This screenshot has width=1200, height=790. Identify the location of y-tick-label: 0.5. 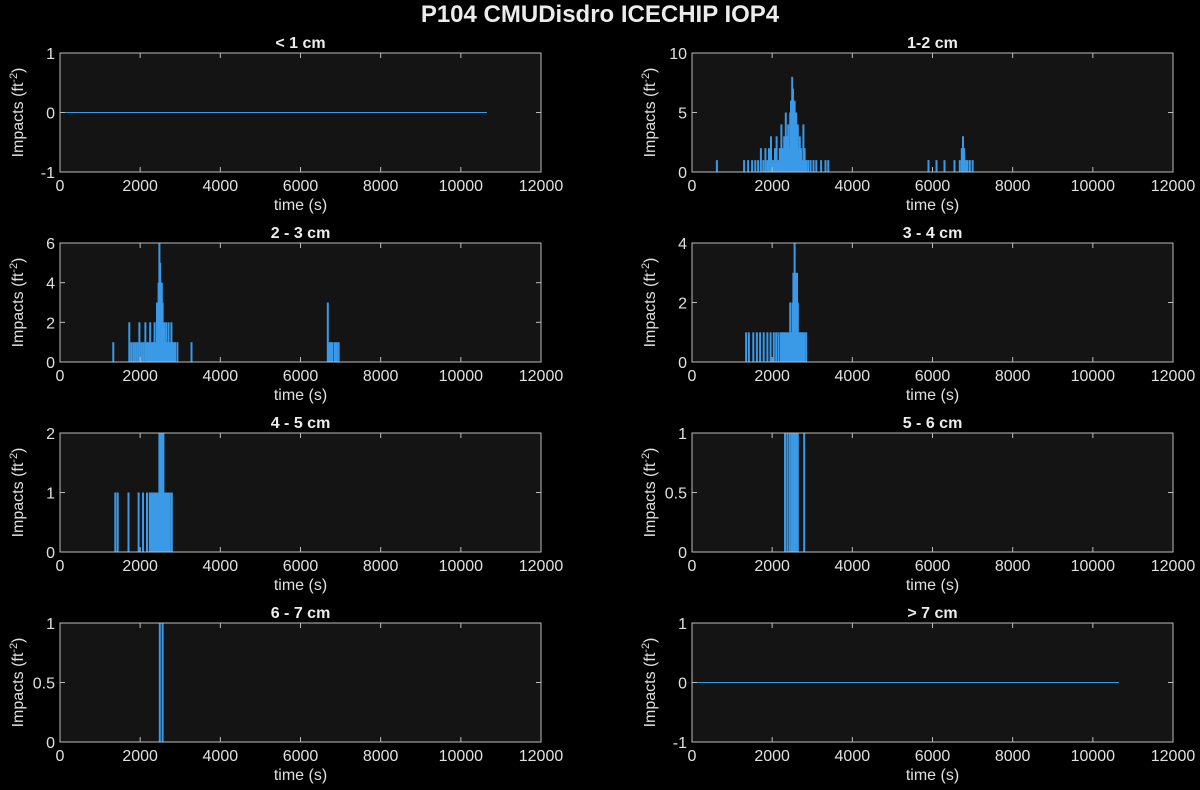
(676, 494).